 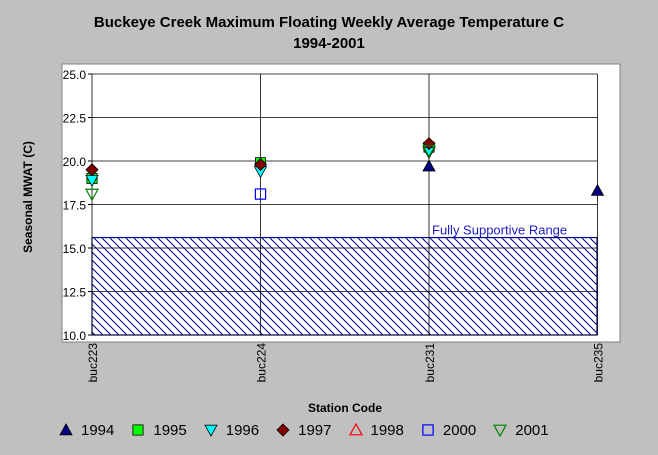 I want to click on legend-item-1997: 1997, so click(x=303, y=430).